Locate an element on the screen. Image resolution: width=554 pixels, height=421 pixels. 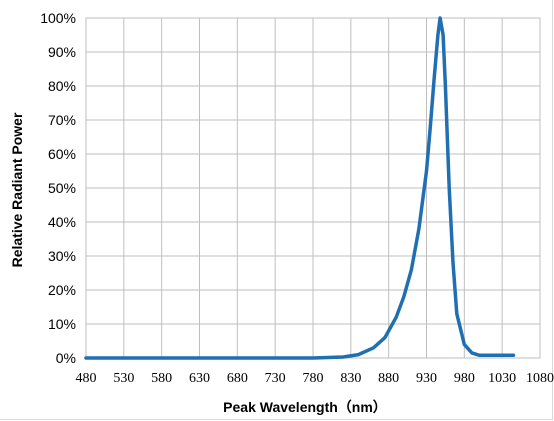
x-tick-label: 680 is located at coordinates (237, 378).